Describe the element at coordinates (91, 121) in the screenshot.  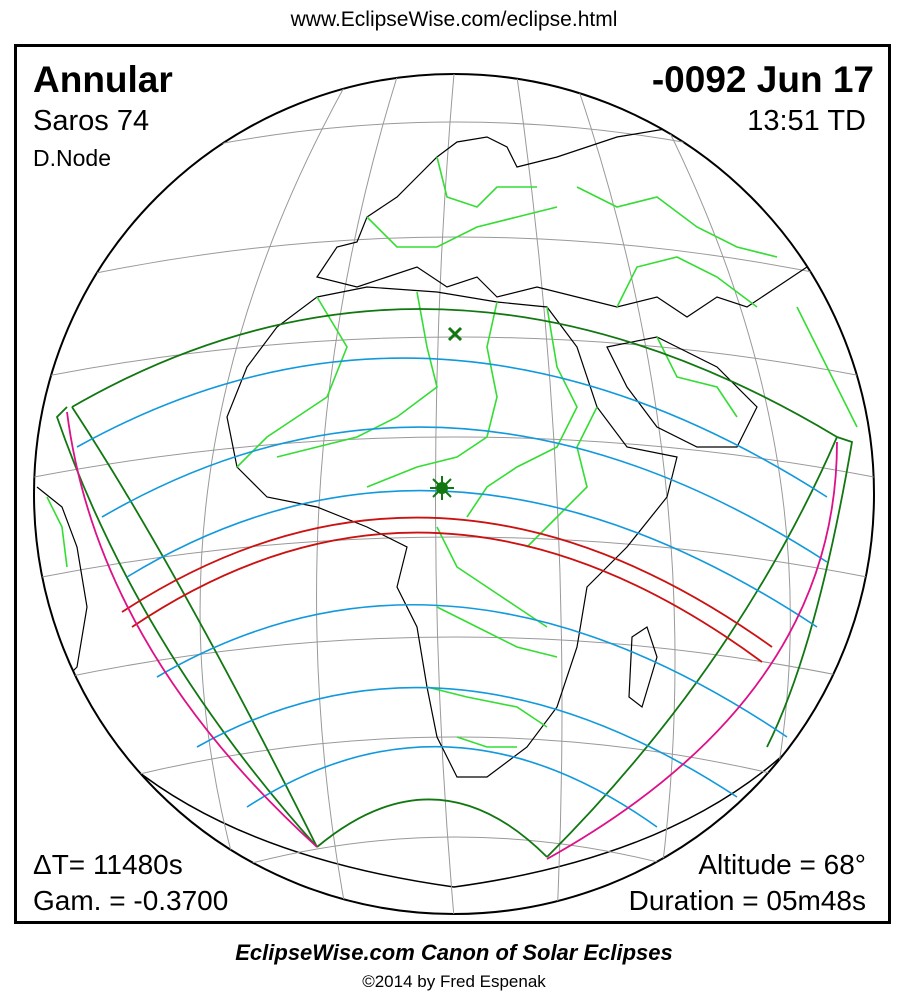
I see `saros-number: Saros 74` at that location.